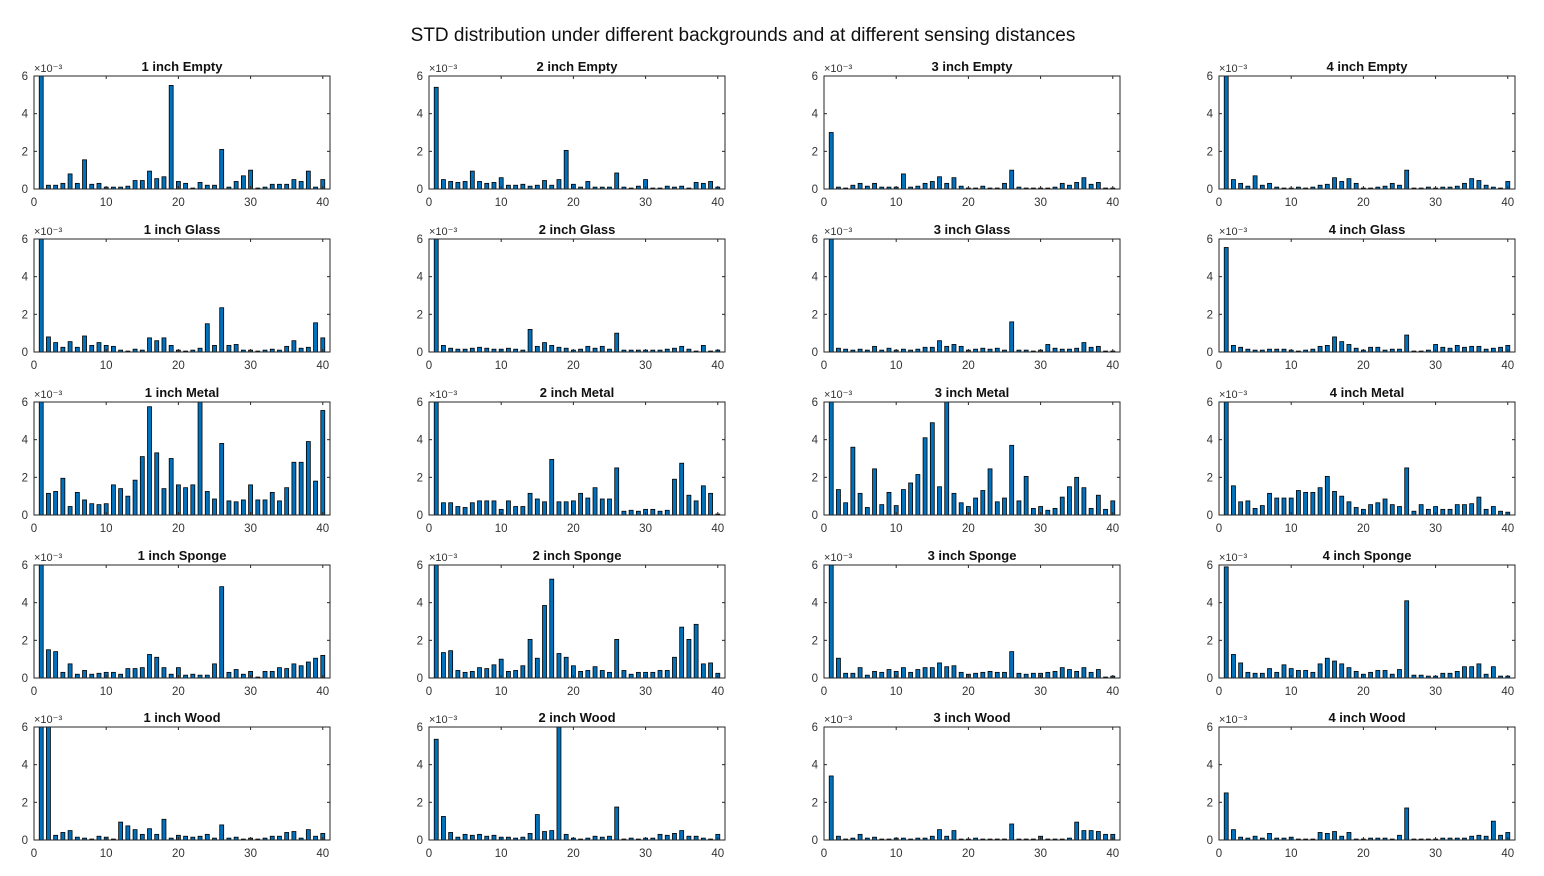 This screenshot has width=1544, height=876. Describe the element at coordinates (896, 203) in the screenshot. I see `xtick-label-3-inch-empty-10: 10` at that location.